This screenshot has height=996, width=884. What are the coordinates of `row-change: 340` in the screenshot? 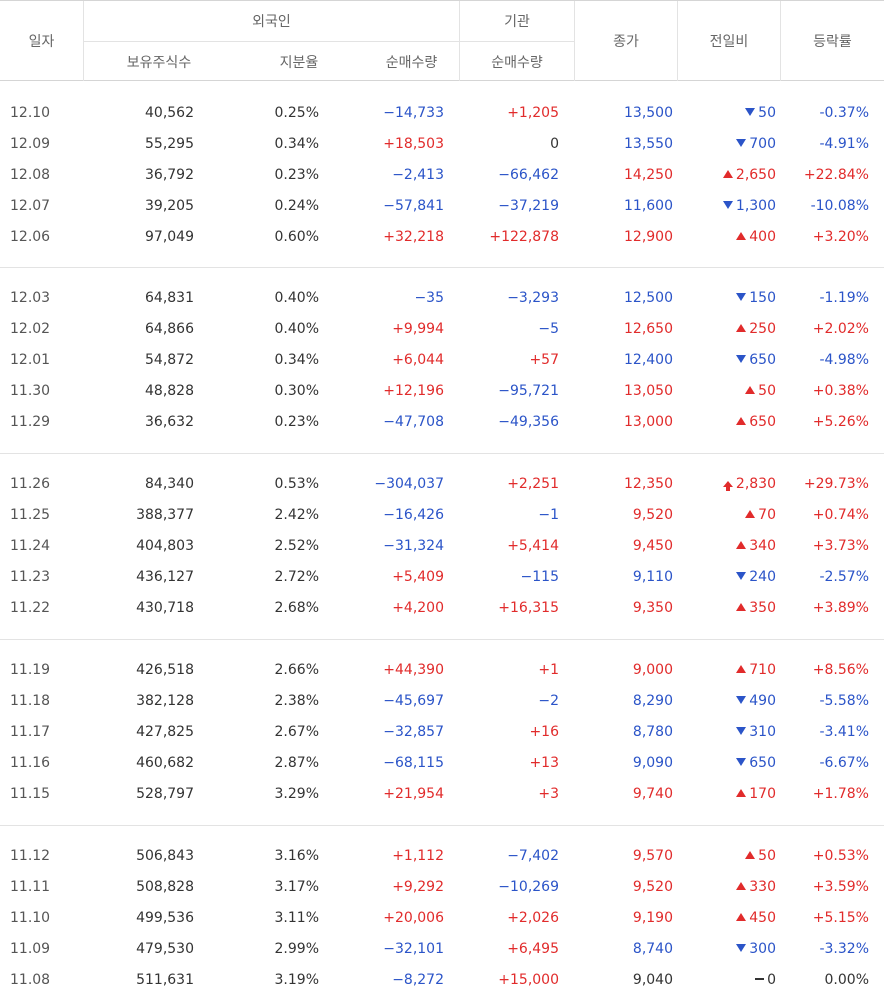 It's located at (756, 546).